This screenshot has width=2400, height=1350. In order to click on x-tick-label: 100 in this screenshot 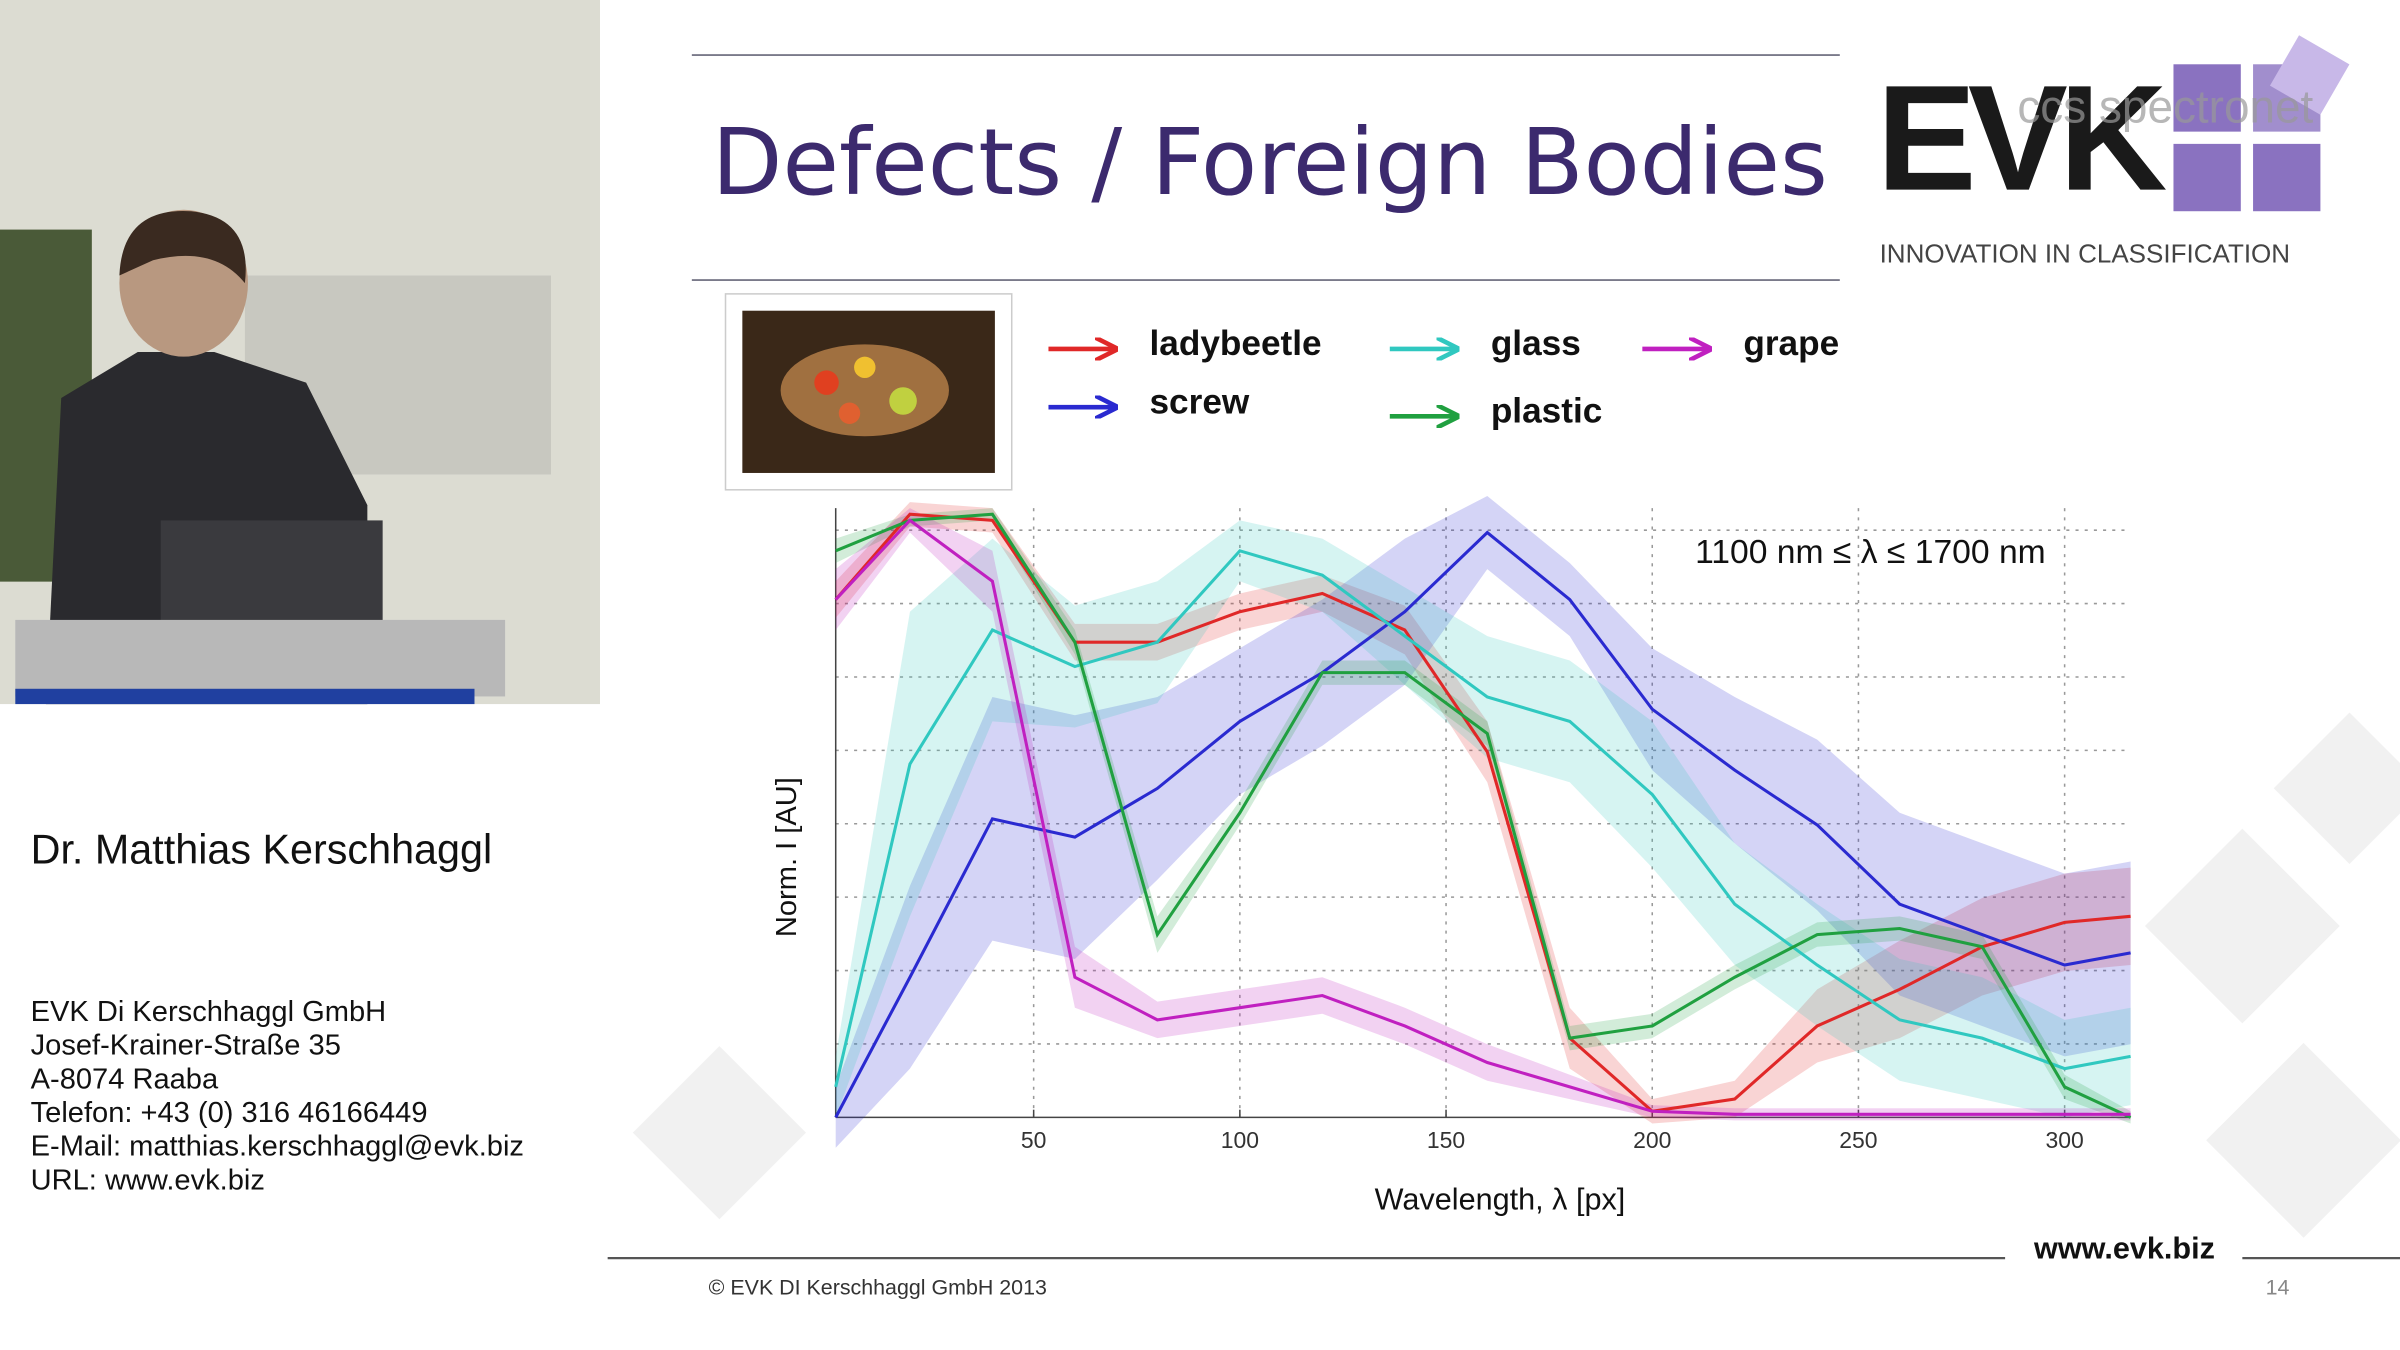, I will do `click(1240, 1140)`.